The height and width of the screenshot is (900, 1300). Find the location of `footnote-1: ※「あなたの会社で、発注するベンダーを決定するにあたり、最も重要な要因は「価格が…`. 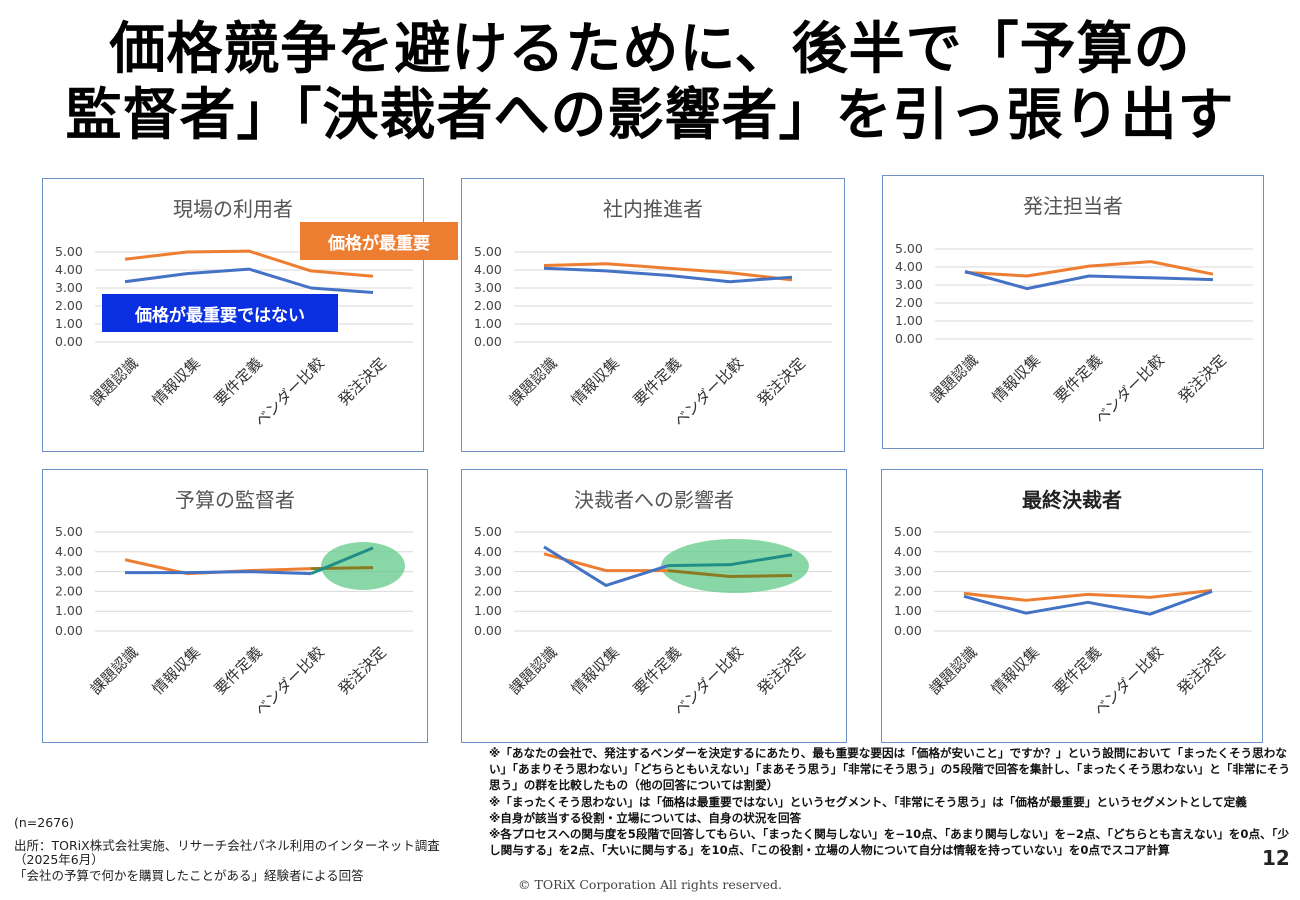

footnote-1: ※「あなたの会社で、発注するベンダーを決定するにあたり、最も重要な要因は「価格が… is located at coordinates (890, 769).